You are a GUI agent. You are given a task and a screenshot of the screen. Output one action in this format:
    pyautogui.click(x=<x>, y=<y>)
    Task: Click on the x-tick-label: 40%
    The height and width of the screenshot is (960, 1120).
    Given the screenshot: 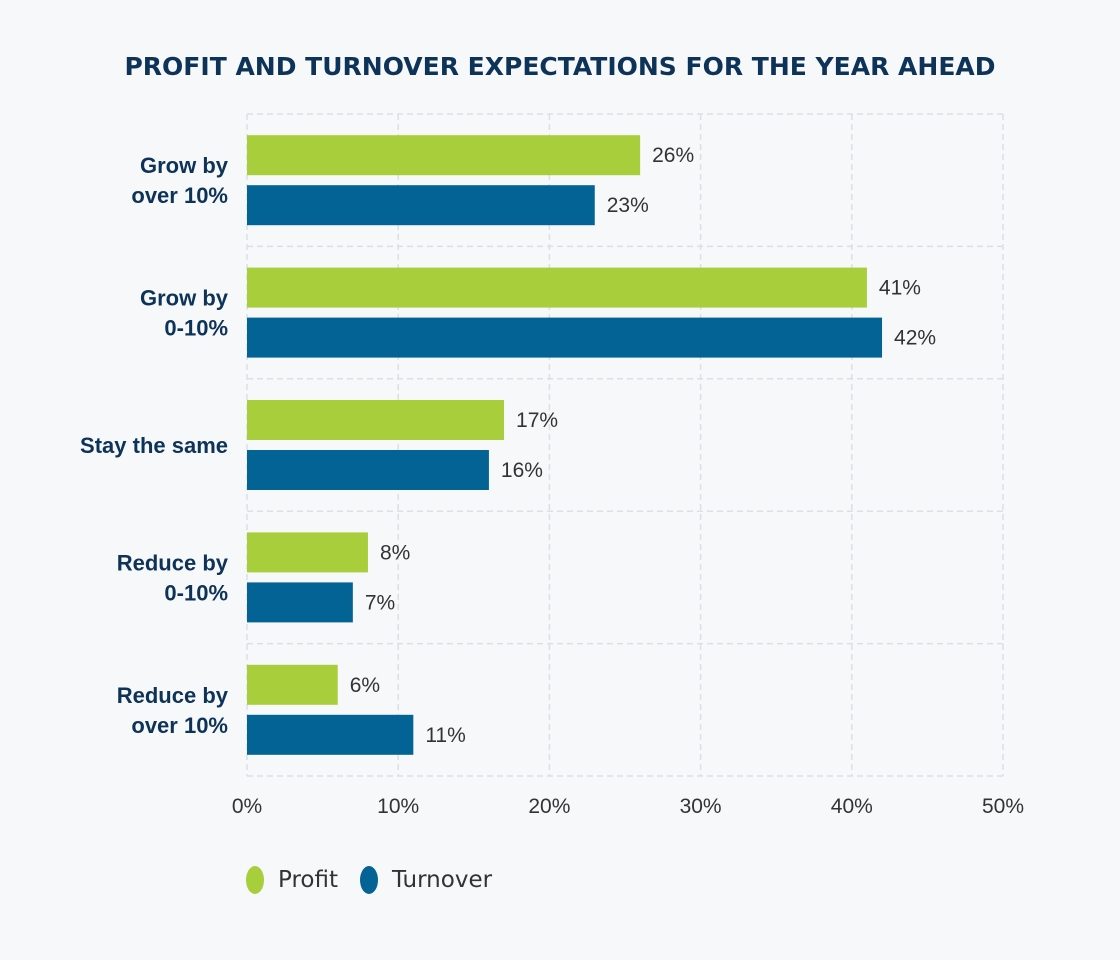 What is the action you would take?
    pyautogui.click(x=852, y=806)
    